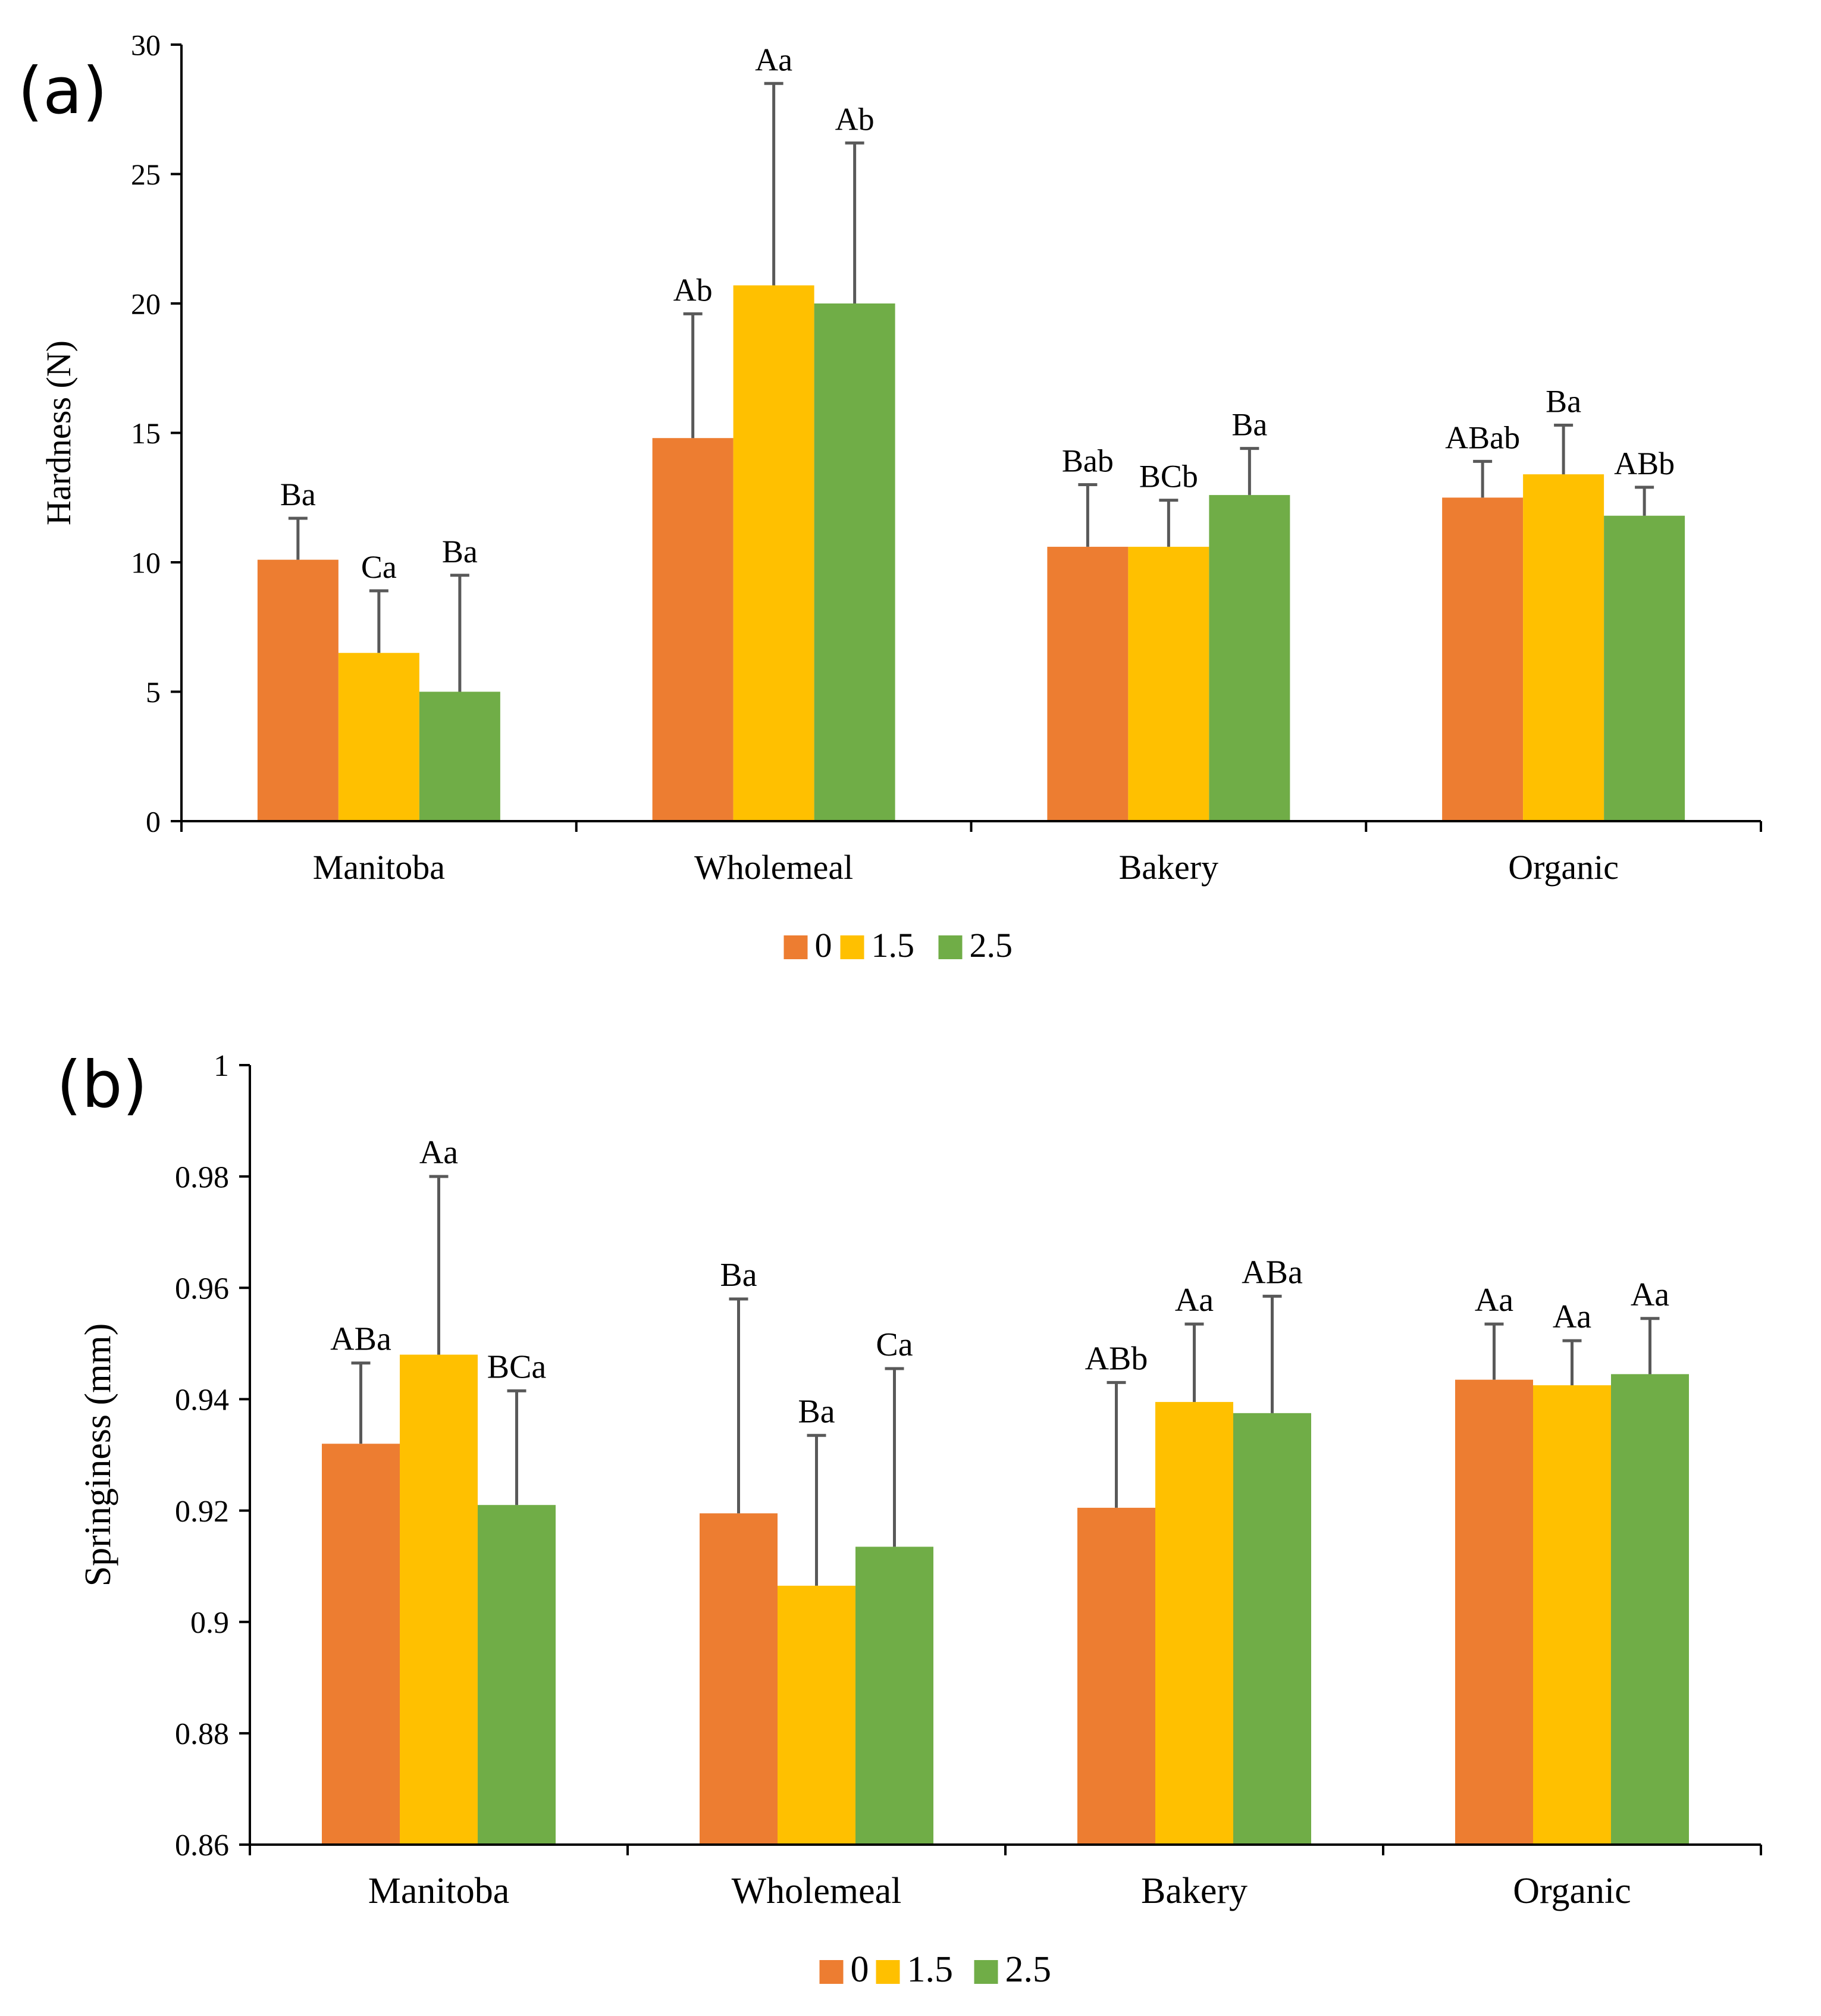 The width and height of the screenshot is (1821, 2016). I want to click on y-tick-label: 0, so click(153, 821).